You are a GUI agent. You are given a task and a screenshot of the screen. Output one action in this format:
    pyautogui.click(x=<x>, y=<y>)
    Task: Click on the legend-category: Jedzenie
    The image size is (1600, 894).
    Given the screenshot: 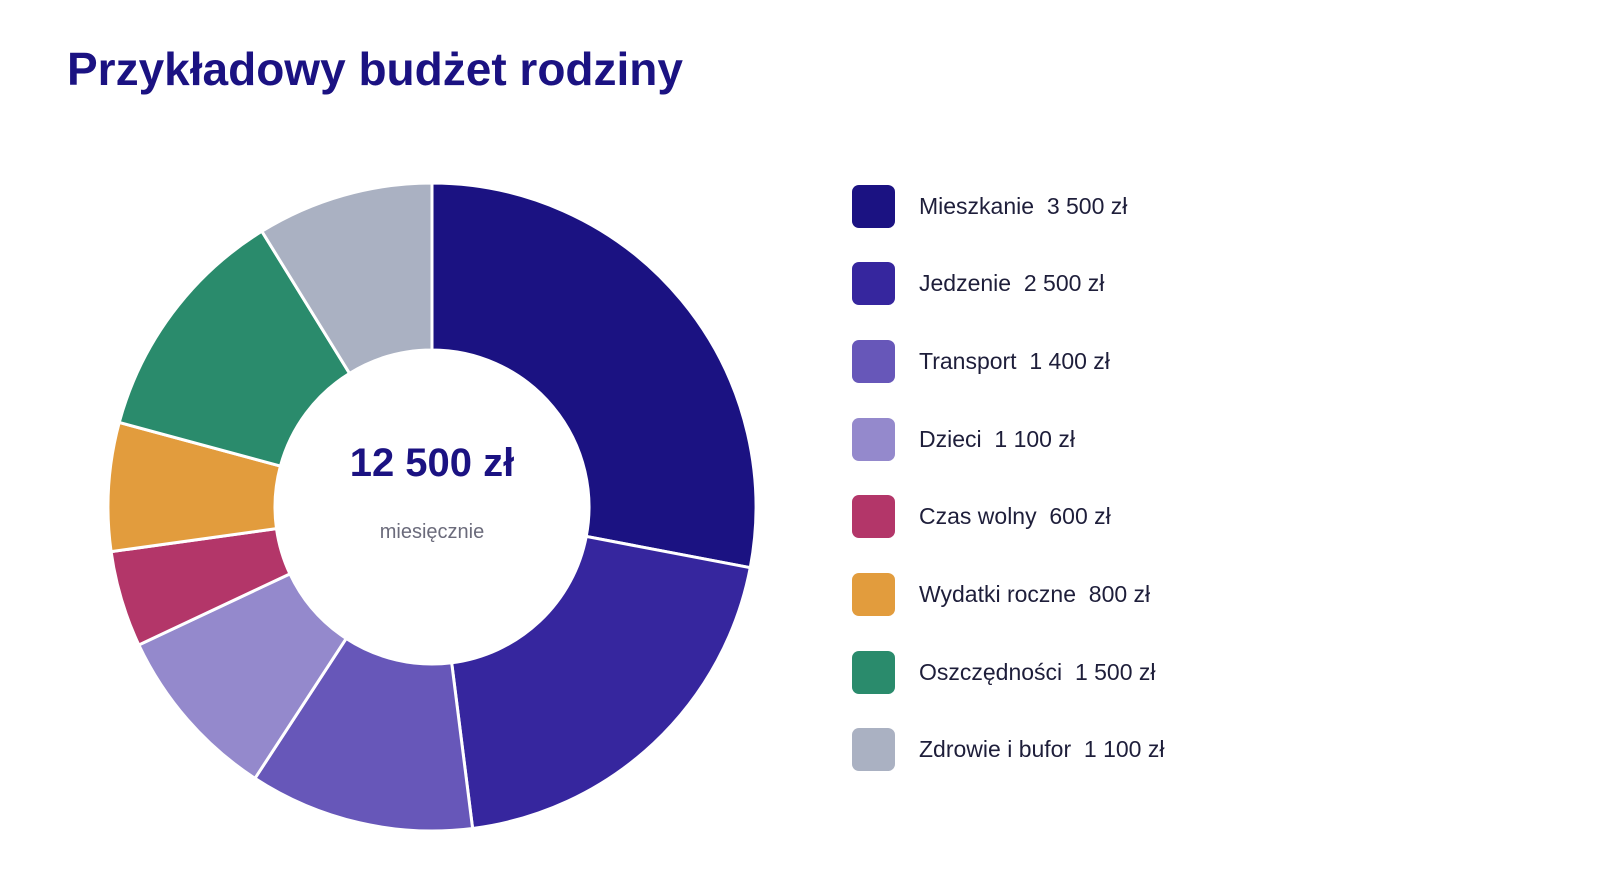 What is the action you would take?
    pyautogui.click(x=965, y=283)
    